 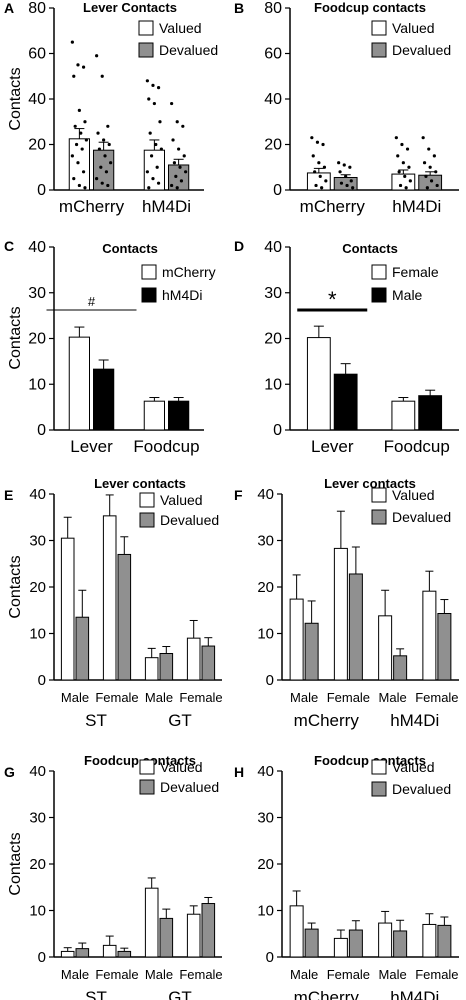 I want to click on x-category-label: Female, so click(x=200, y=697).